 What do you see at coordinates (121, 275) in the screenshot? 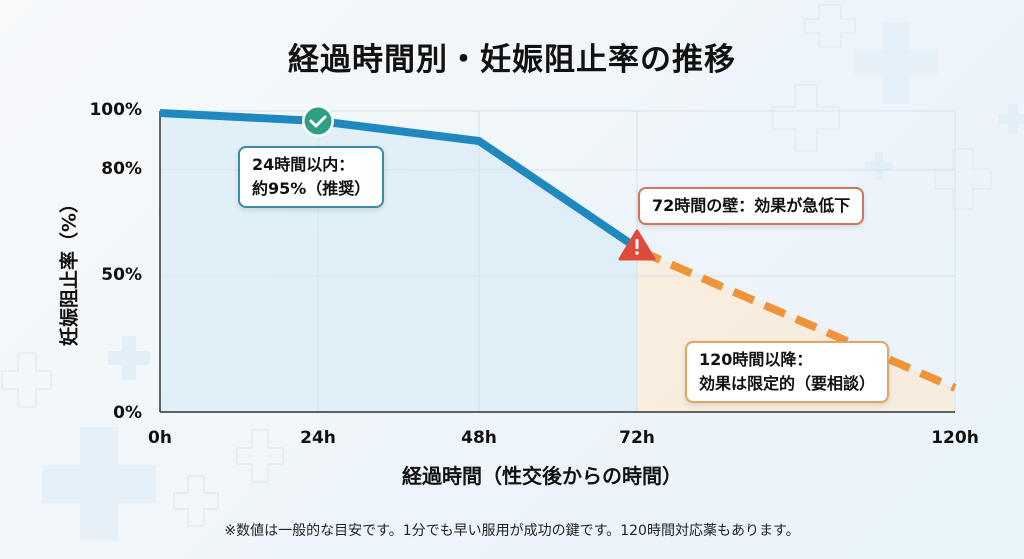
I see `y-tick-50: 50%` at bounding box center [121, 275].